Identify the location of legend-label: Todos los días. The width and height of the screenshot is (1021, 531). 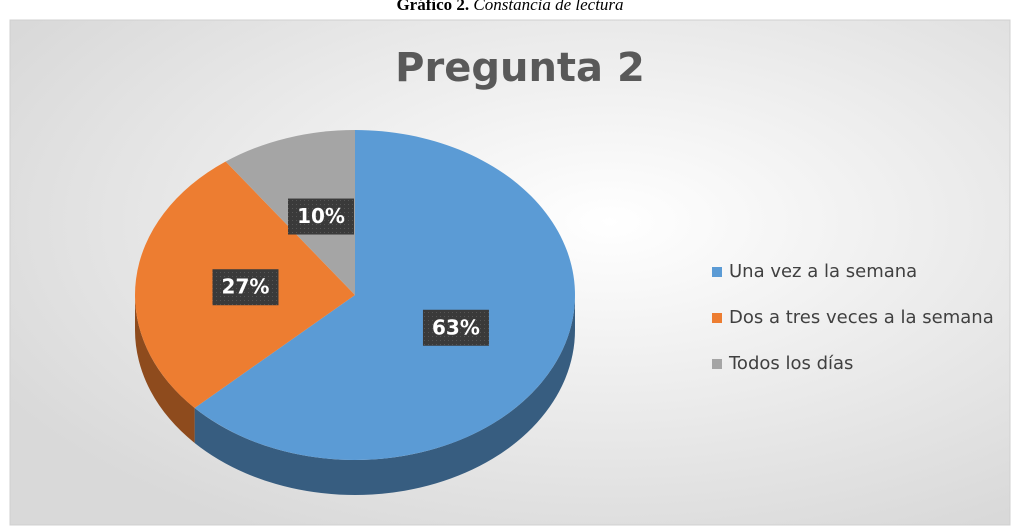
(790, 363).